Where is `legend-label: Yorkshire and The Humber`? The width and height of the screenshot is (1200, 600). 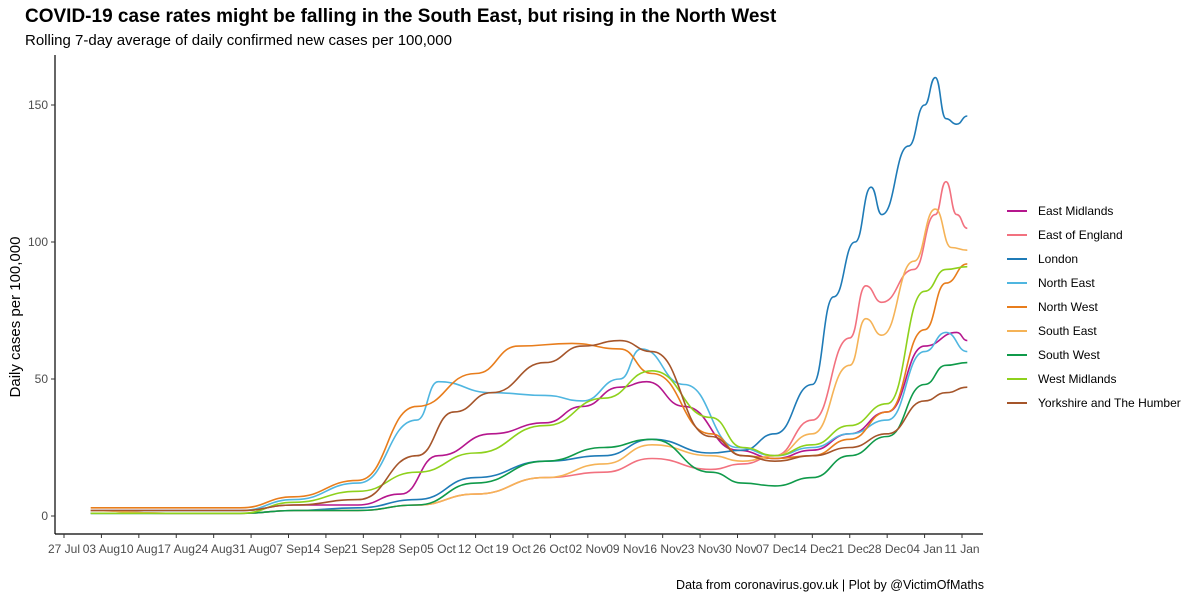 legend-label: Yorkshire and The Humber is located at coordinates (1109, 403).